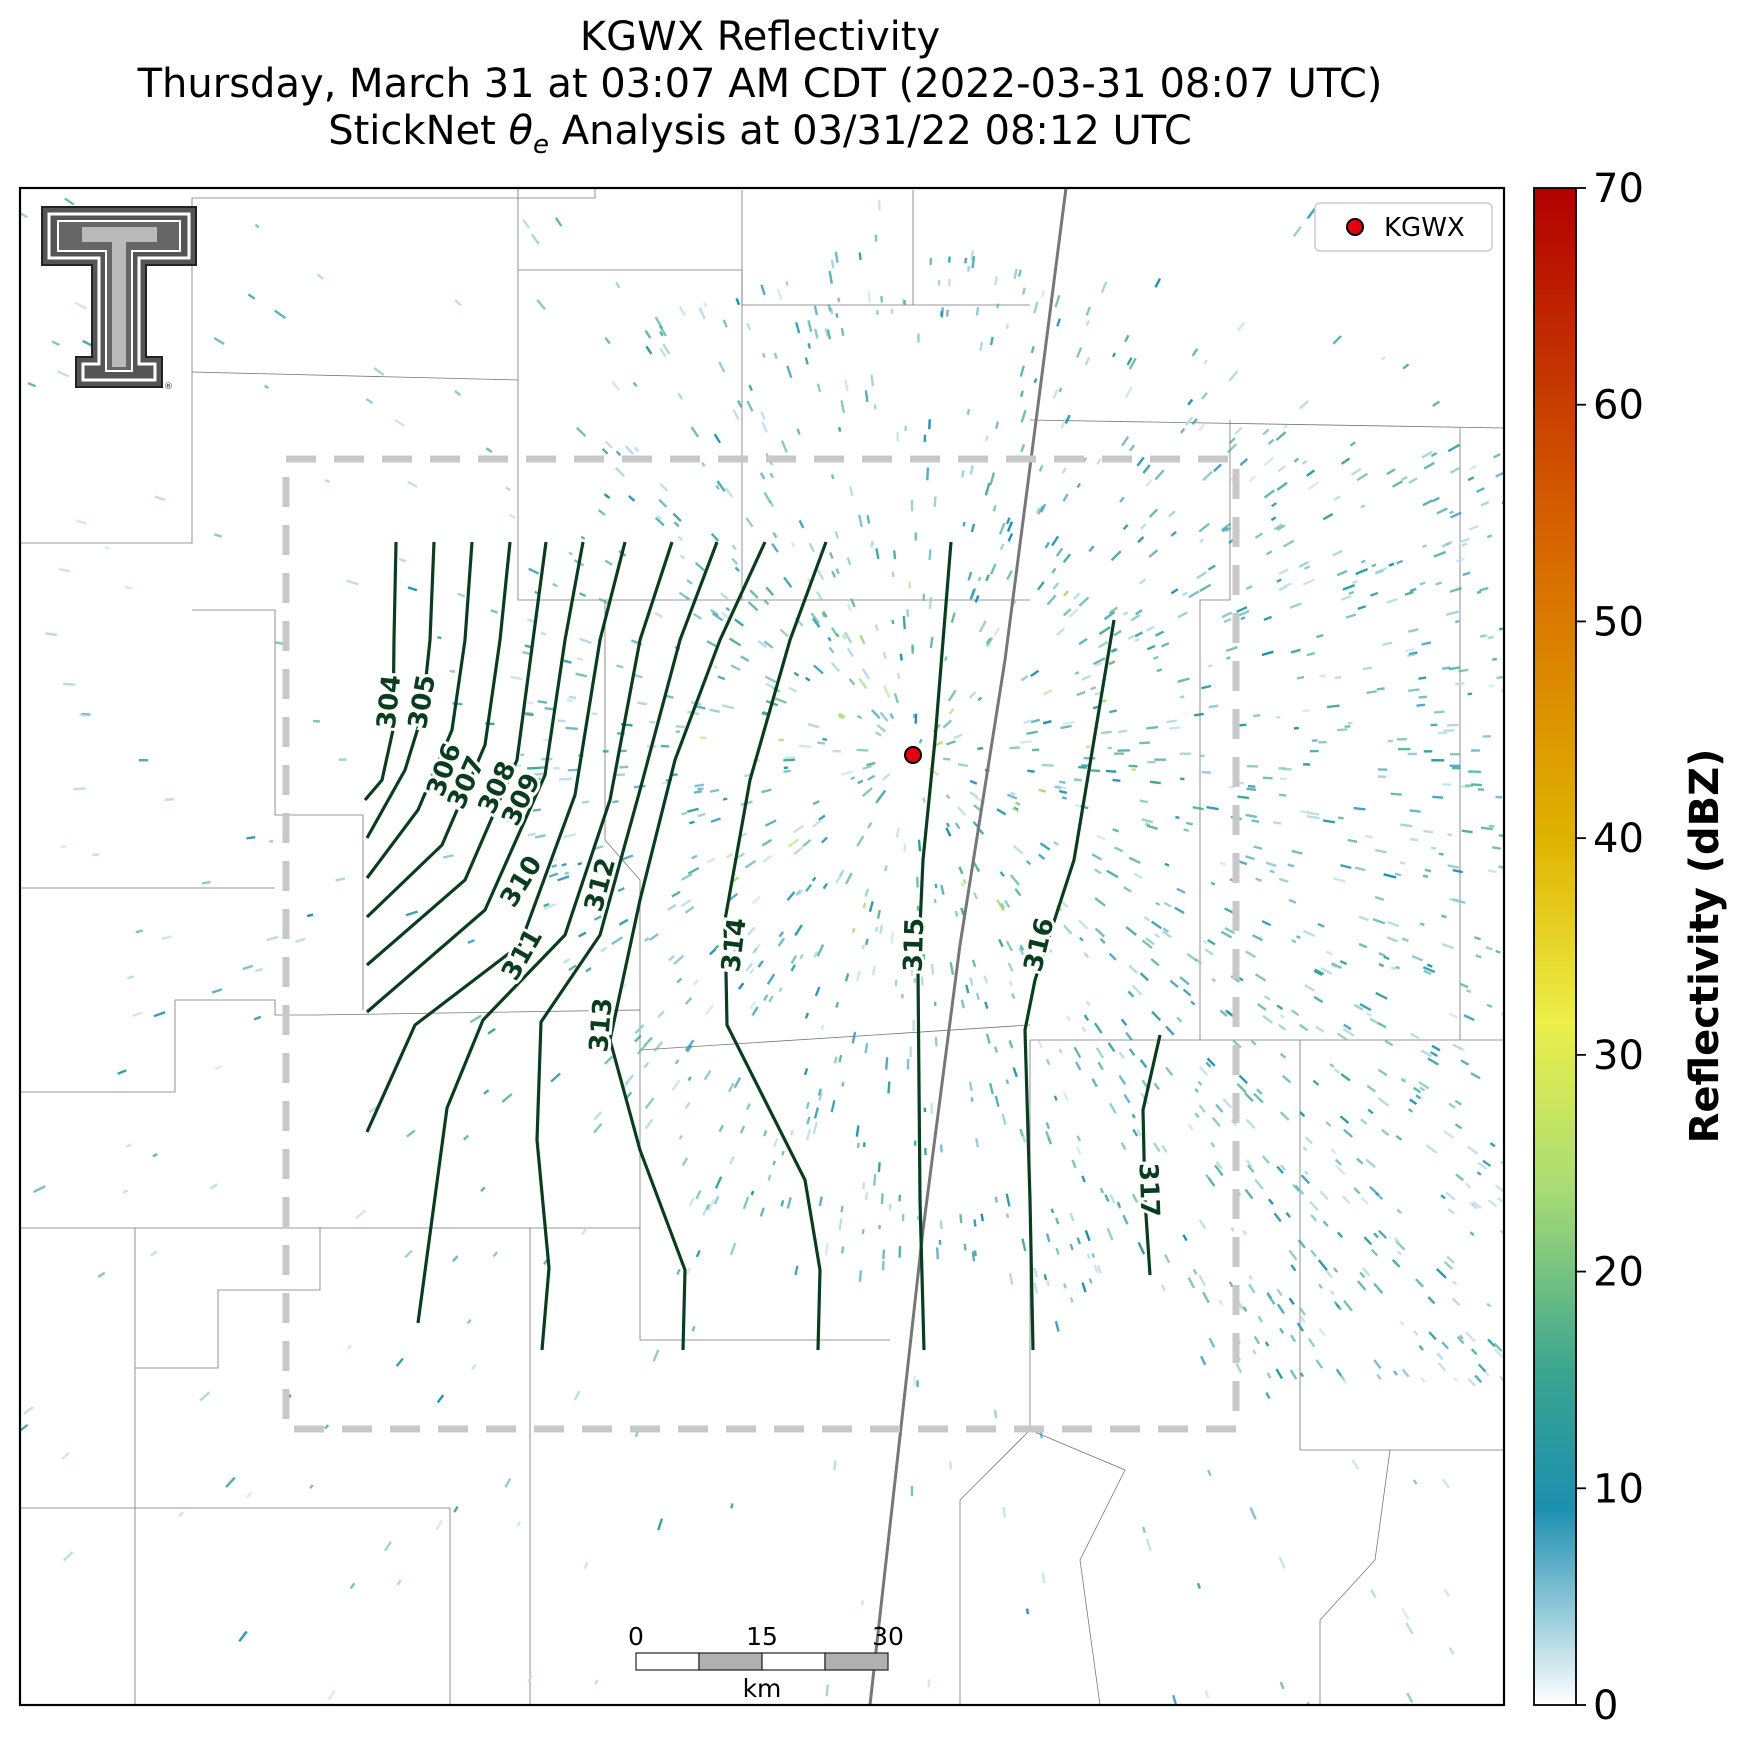 The height and width of the screenshot is (1743, 1738). Describe the element at coordinates (793, 1661) in the screenshot. I see `scale-segment` at that location.